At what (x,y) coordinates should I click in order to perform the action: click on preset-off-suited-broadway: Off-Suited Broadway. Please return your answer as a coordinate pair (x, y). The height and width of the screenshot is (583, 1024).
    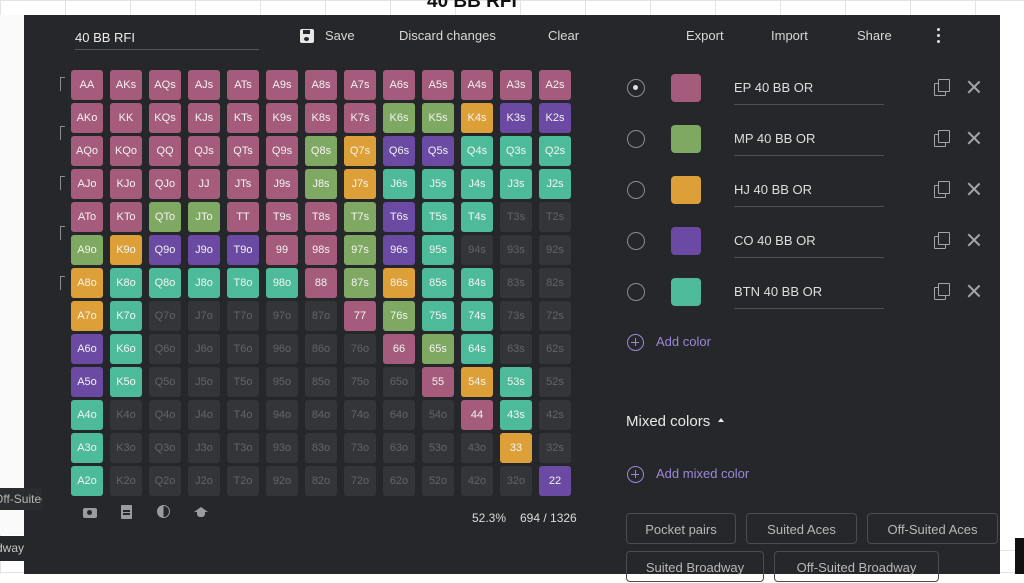
    Looking at the image, I should click on (856, 566).